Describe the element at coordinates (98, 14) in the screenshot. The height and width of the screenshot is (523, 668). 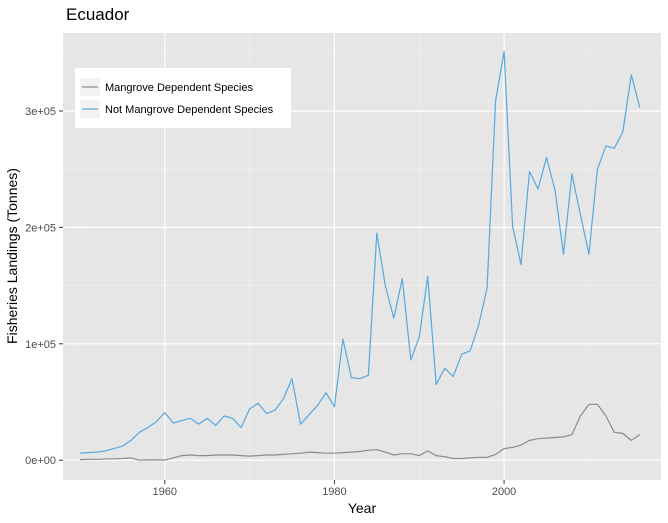
I see `chart-title: Ecuador` at that location.